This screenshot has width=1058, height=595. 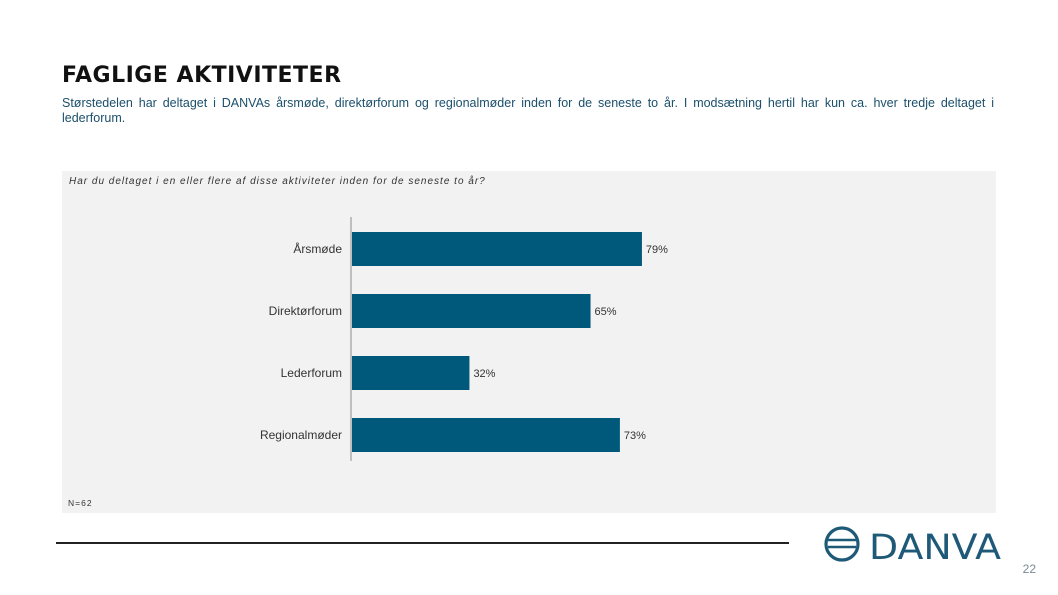 I want to click on page-number: 22, so click(x=1029, y=569).